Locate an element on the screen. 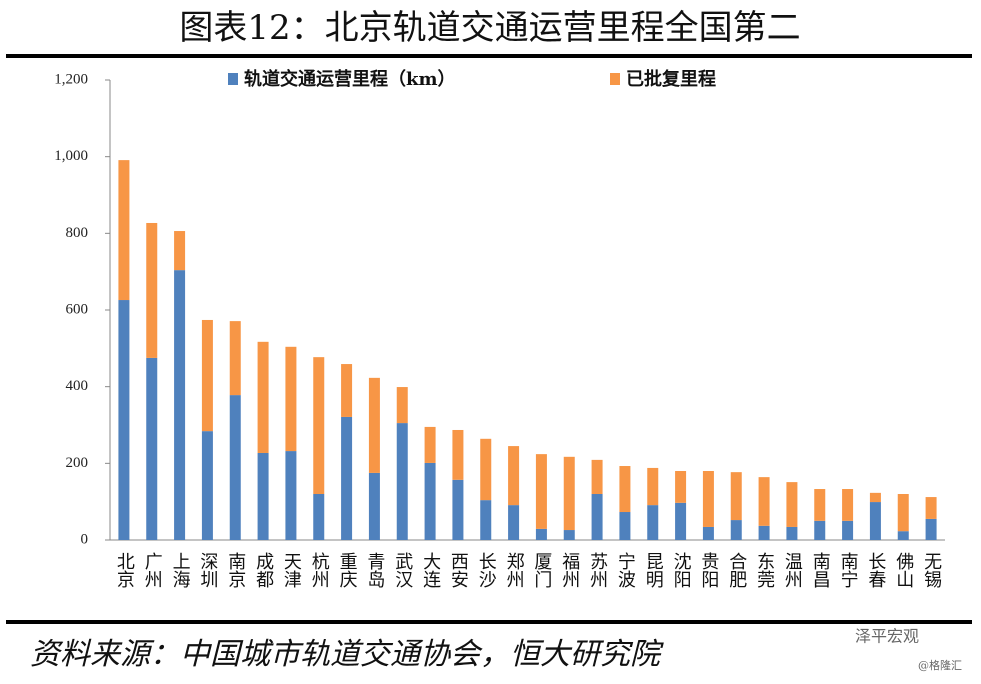 The height and width of the screenshot is (684, 981). legend-label: 轨道交通运营里程（km） is located at coordinates (350, 79).